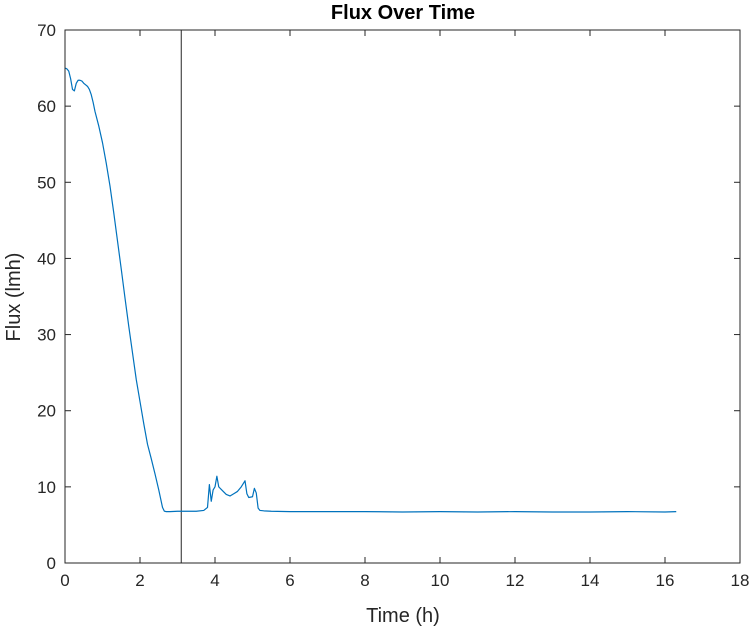 The height and width of the screenshot is (630, 755). Describe the element at coordinates (214, 580) in the screenshot. I see `x-tick-label: 4` at that location.